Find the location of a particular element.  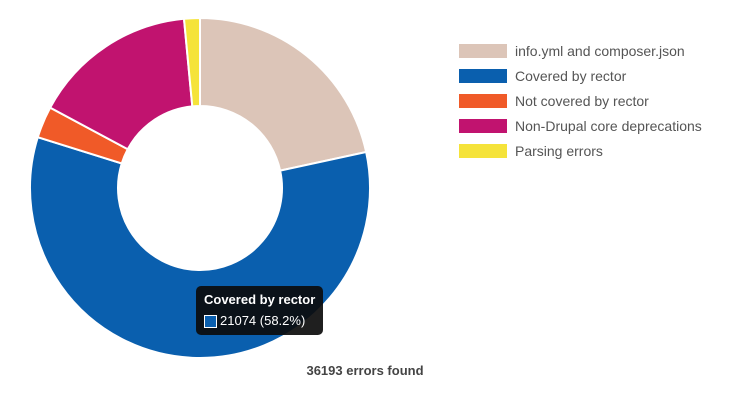

tooltip-body: 21074 (58.2%) is located at coordinates (259, 321).